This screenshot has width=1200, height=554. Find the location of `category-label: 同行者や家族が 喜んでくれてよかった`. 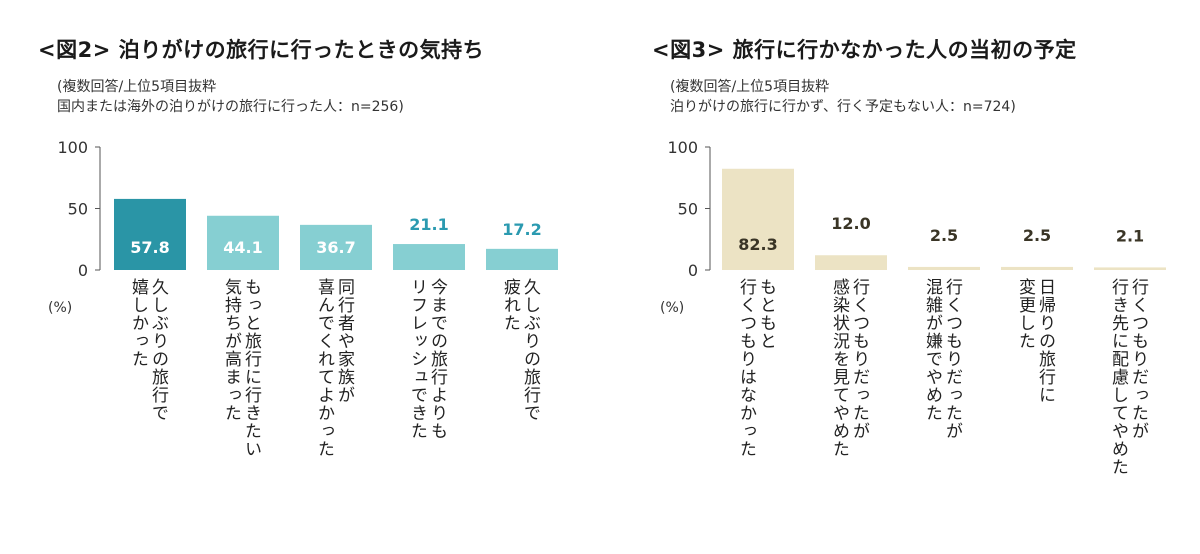

category-label: 同行者や家族が 喜んでくれてよかった is located at coordinates (334, 368).